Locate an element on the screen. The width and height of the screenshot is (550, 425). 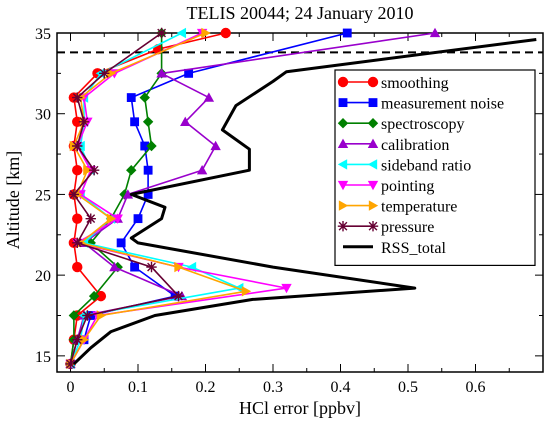
data-point-sideband-ratio is located at coordinates (181, 33).